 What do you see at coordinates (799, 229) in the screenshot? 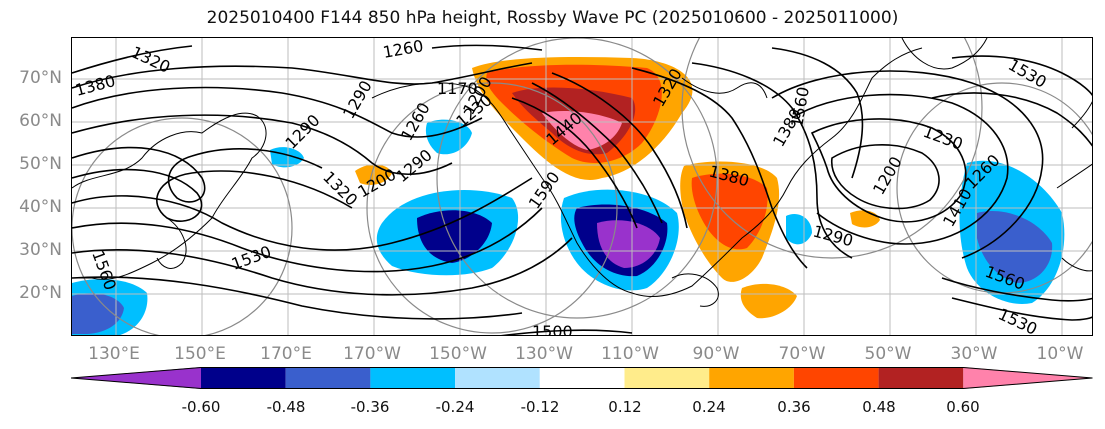
I see `negative-anomaly-central-atlantic` at bounding box center [799, 229].